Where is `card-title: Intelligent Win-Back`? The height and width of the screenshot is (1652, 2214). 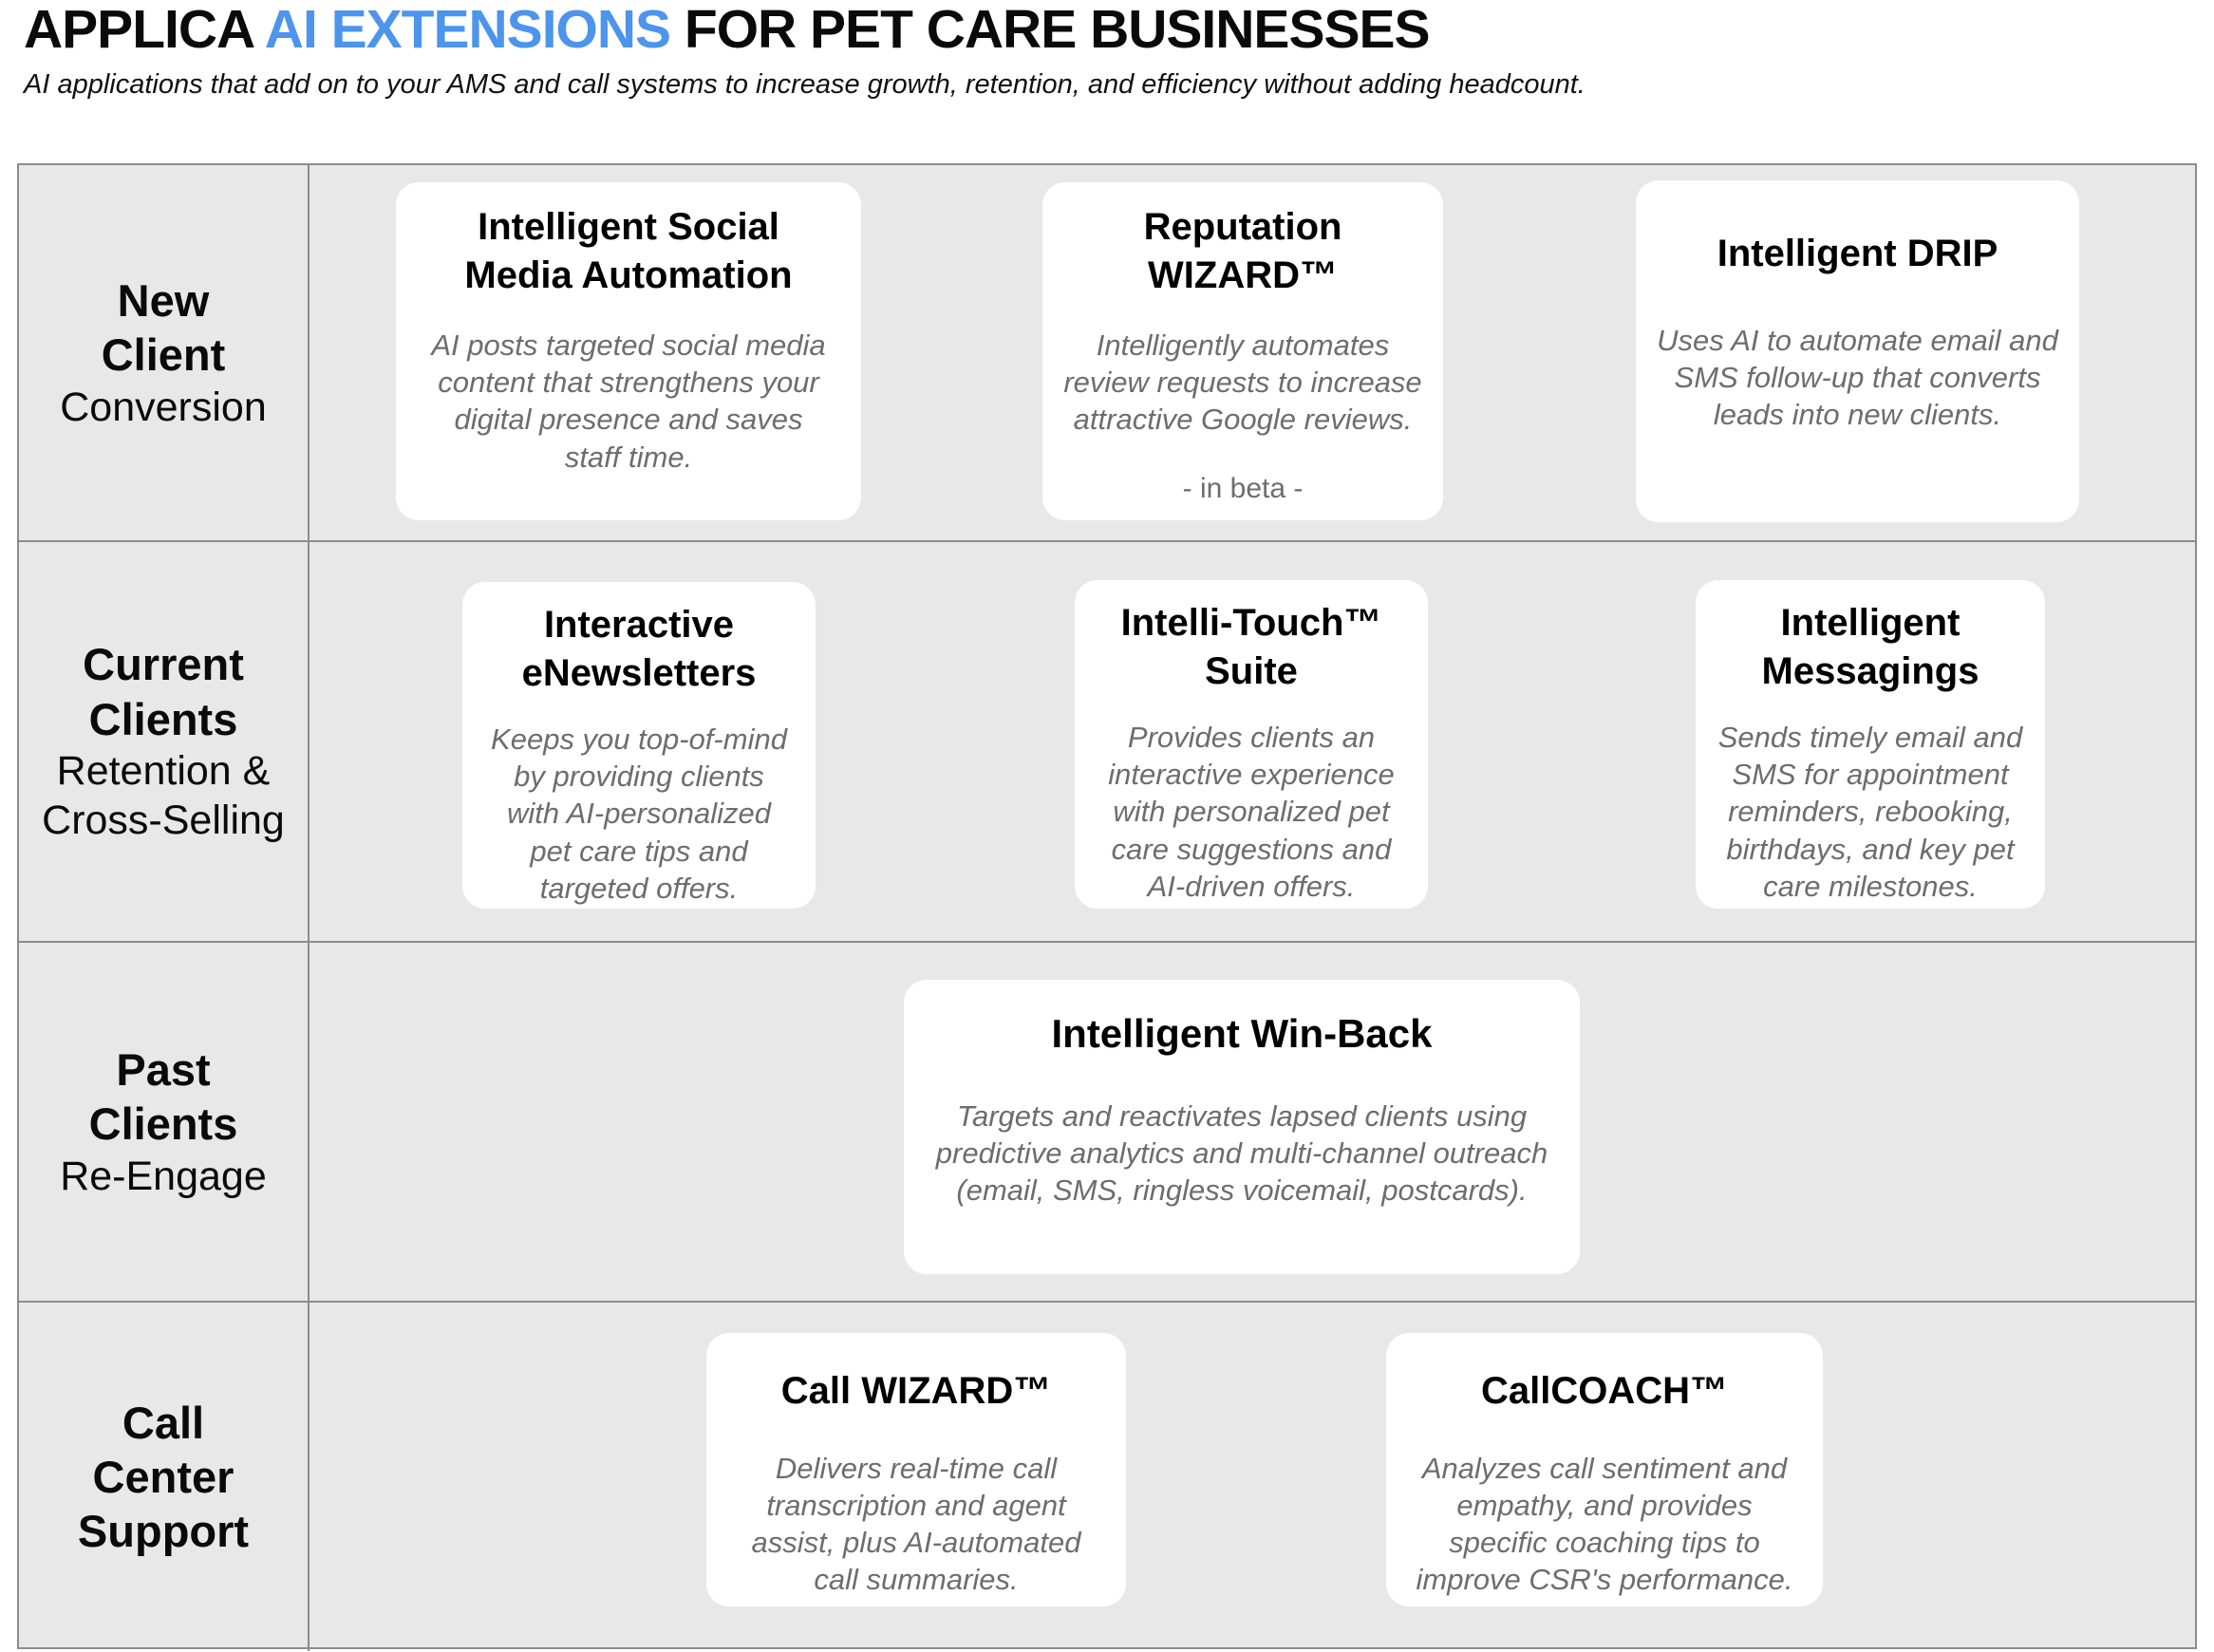
card-title: Intelligent Win-Back is located at coordinates (1242, 1033).